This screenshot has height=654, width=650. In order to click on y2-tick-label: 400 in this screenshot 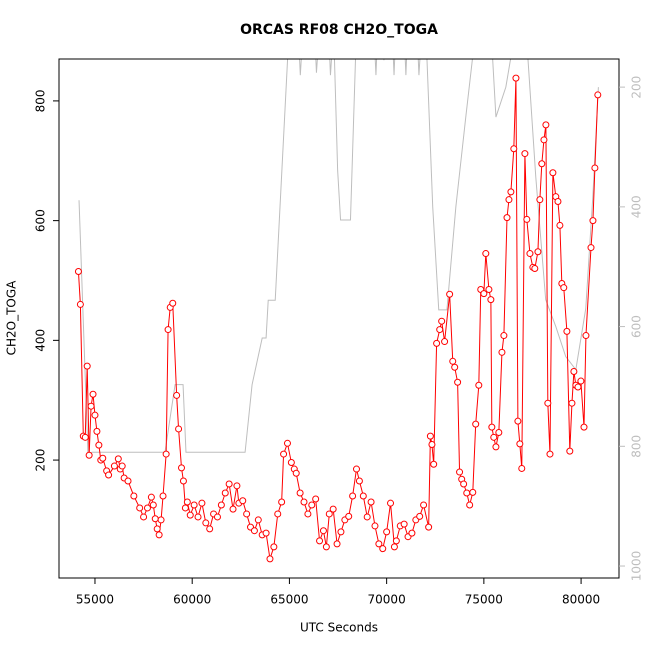, I will do `click(637, 206)`.